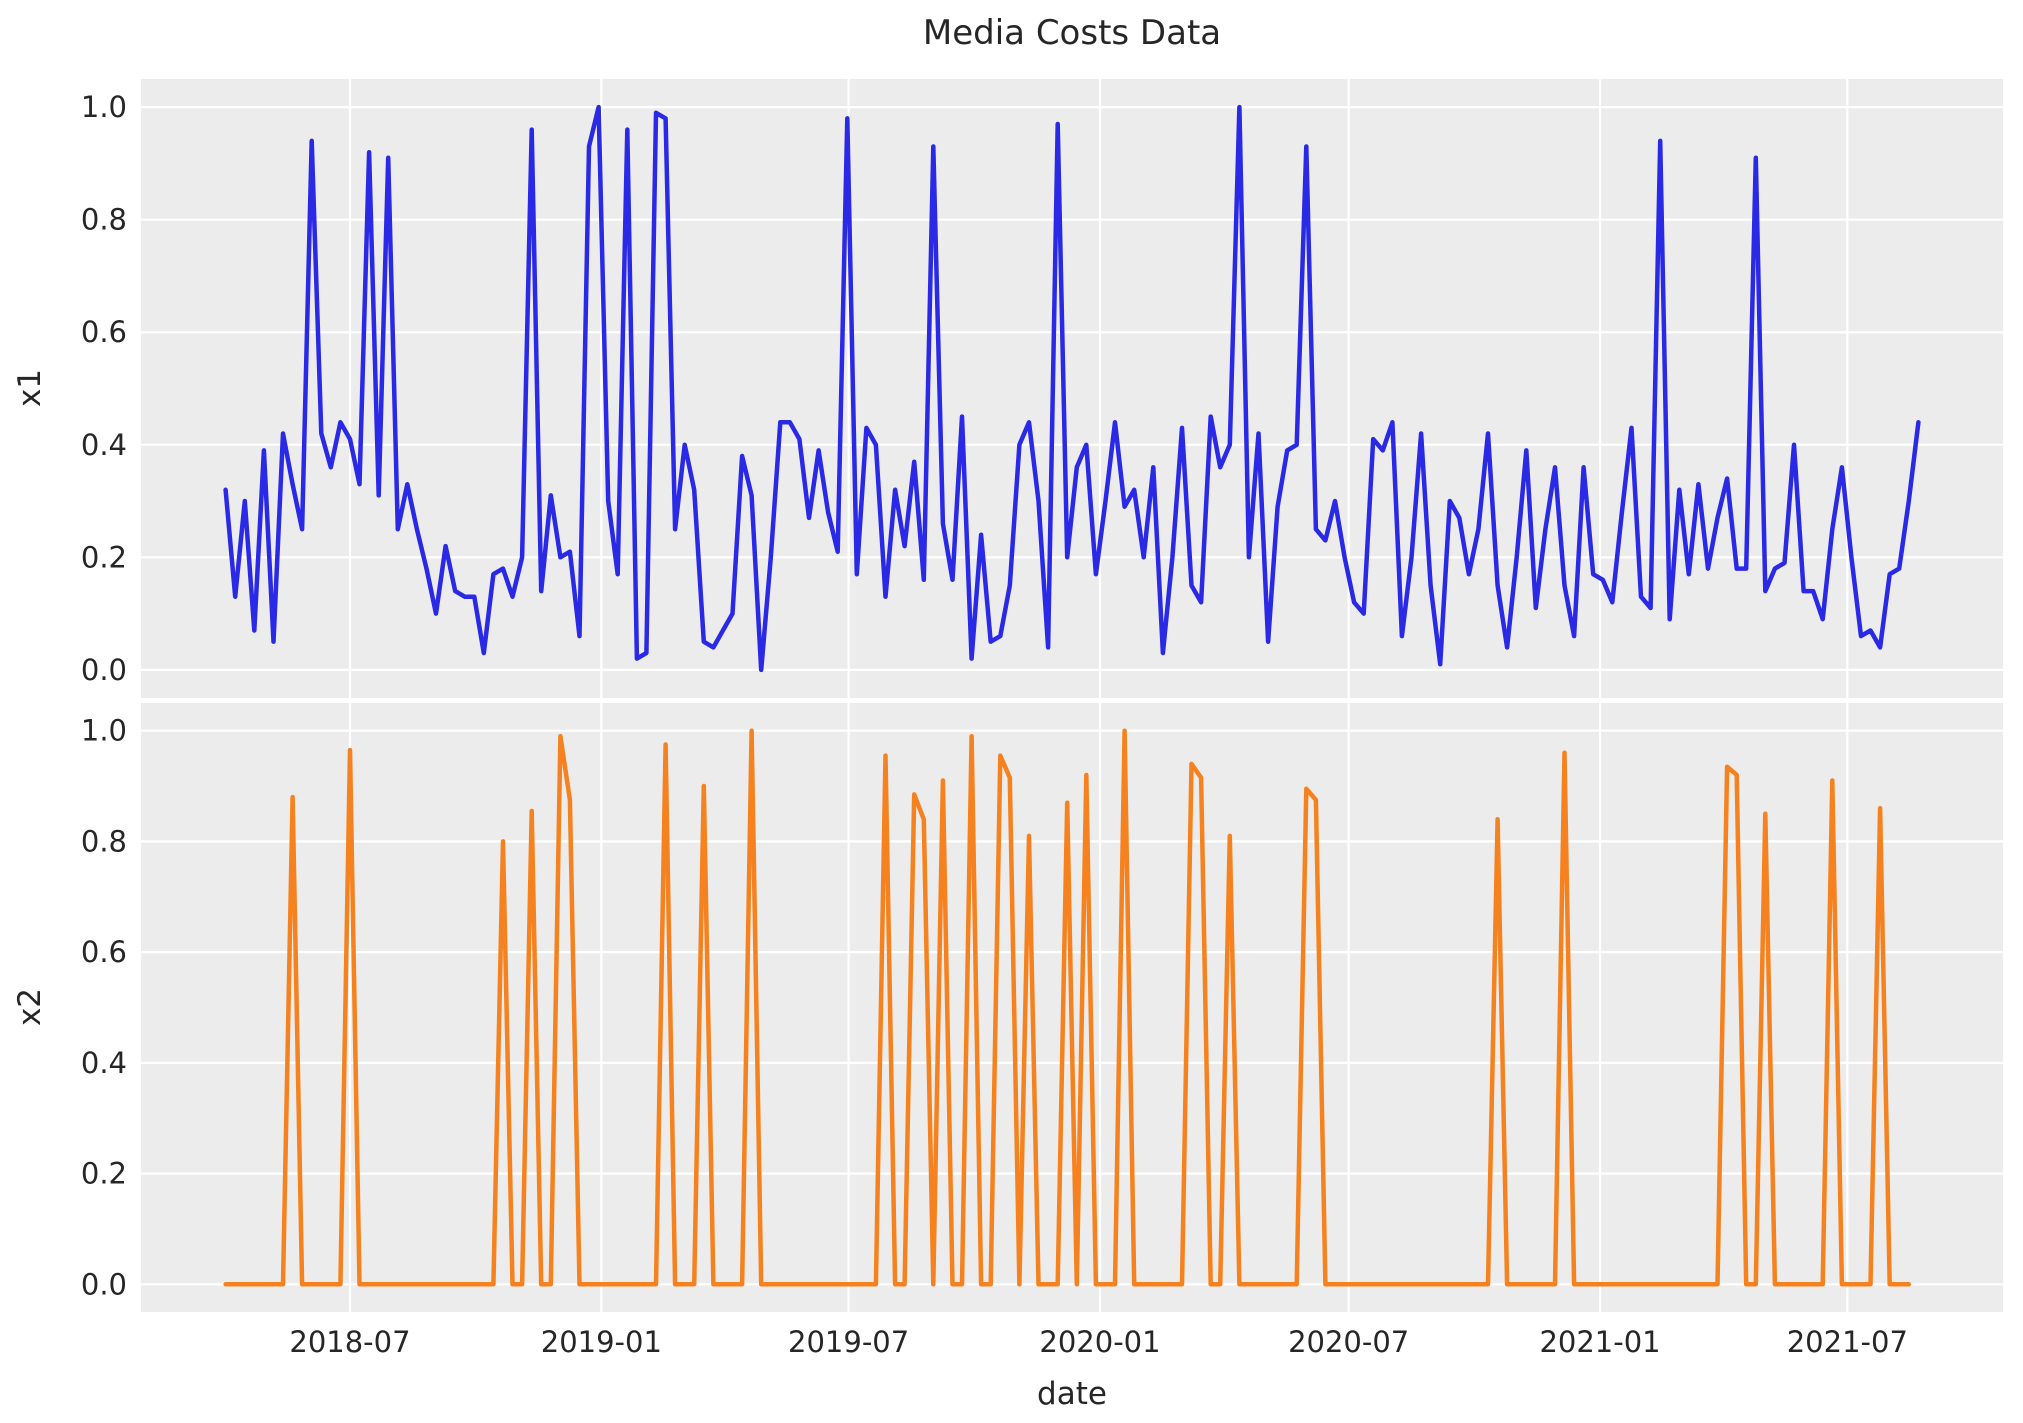 The image size is (2023, 1423). What do you see at coordinates (1072, 1394) in the screenshot?
I see `x-axis-label: date` at bounding box center [1072, 1394].